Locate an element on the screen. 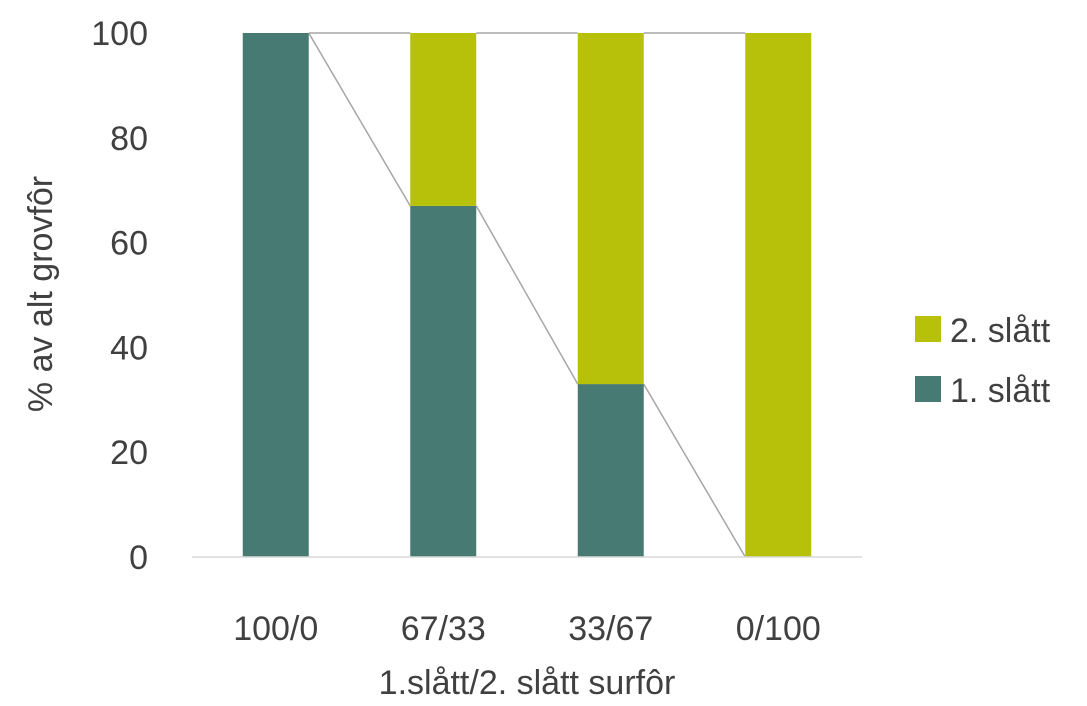 The image size is (1087, 706). y-tick-label: 80 is located at coordinates (129, 139).